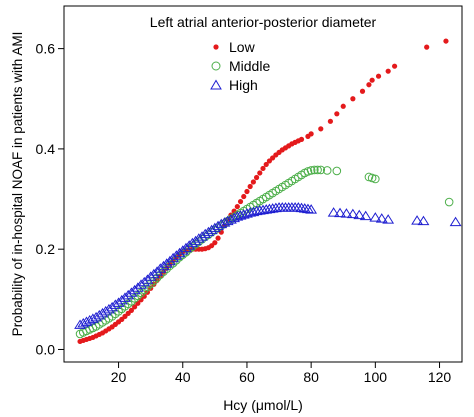  I want to click on x-axis: 20 40 60 80 100 120, so click(281, 373).